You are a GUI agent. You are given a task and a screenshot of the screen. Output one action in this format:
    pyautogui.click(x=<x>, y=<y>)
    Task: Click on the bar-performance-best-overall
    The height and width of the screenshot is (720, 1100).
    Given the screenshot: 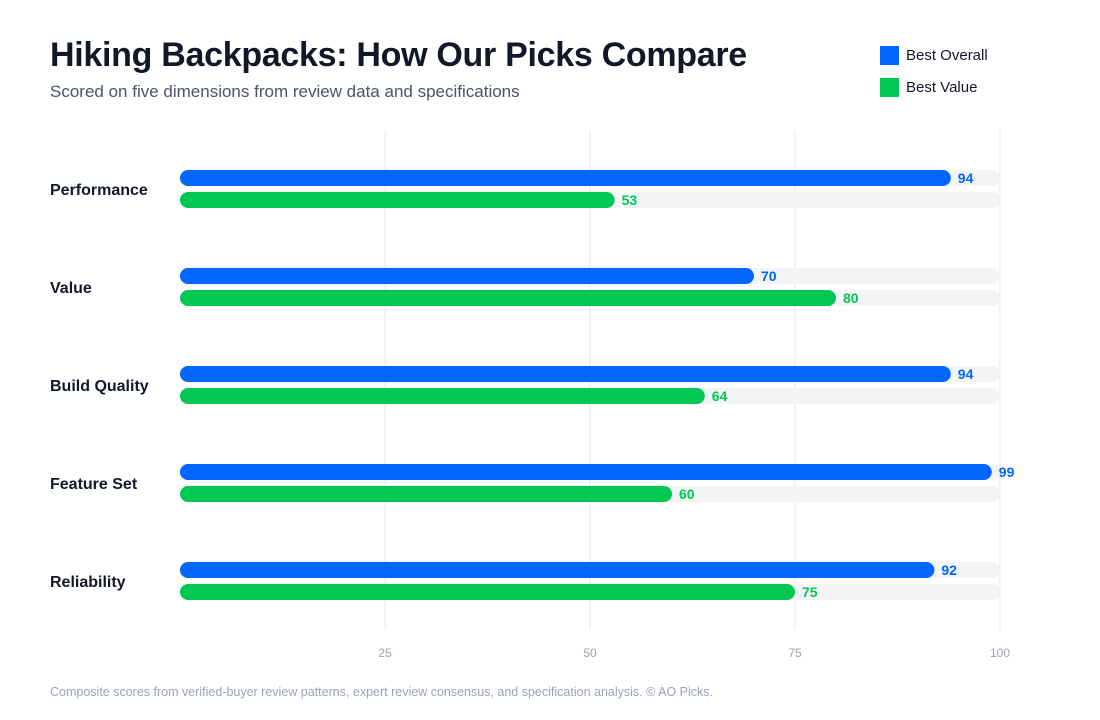 What is the action you would take?
    pyautogui.click(x=565, y=178)
    